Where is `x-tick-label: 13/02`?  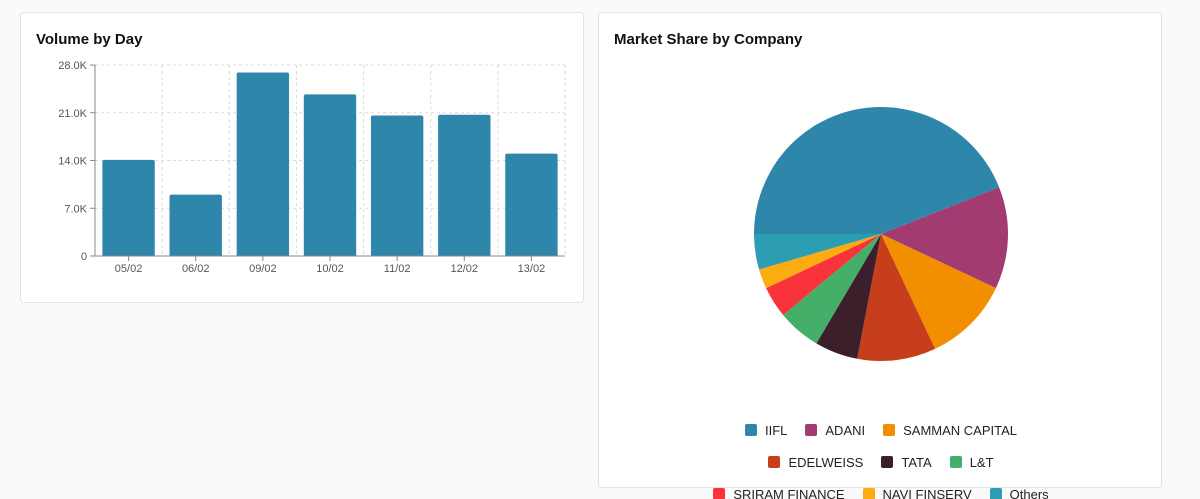
x-tick-label: 13/02 is located at coordinates (532, 269).